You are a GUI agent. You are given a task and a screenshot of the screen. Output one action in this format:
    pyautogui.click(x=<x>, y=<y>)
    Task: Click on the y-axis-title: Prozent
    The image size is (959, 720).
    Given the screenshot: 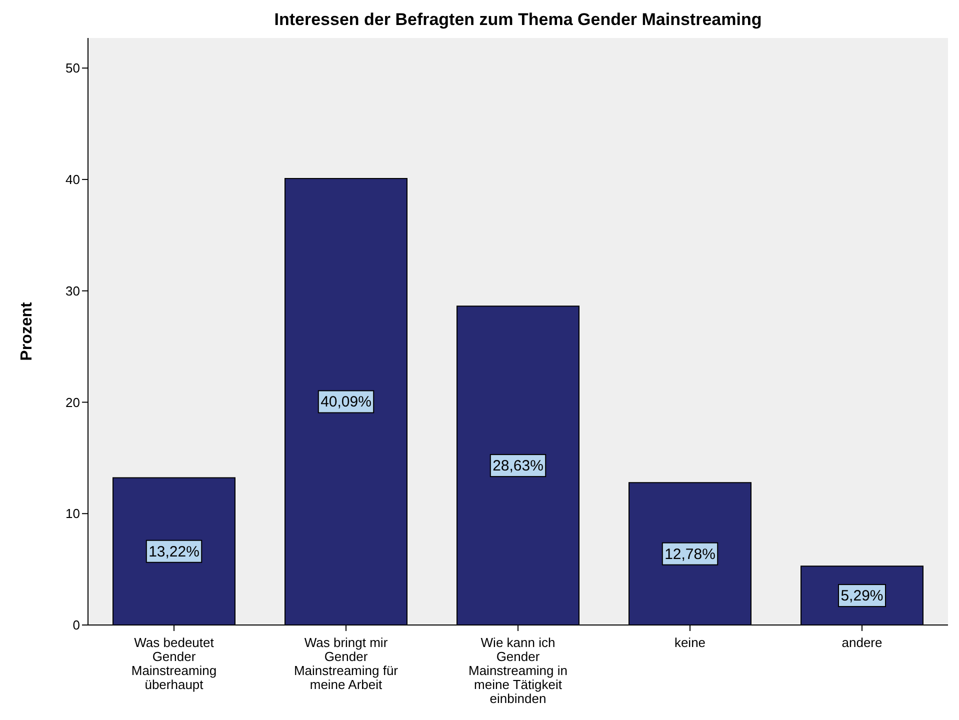 What is the action you would take?
    pyautogui.click(x=27, y=331)
    